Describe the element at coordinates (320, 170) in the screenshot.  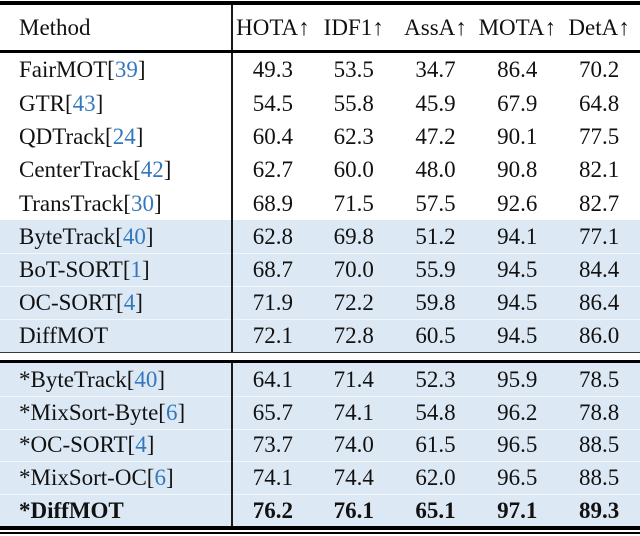
I see `table-row: CenterTrack[42] 62.7 60.0 48.0 90.8 82.1` at that location.